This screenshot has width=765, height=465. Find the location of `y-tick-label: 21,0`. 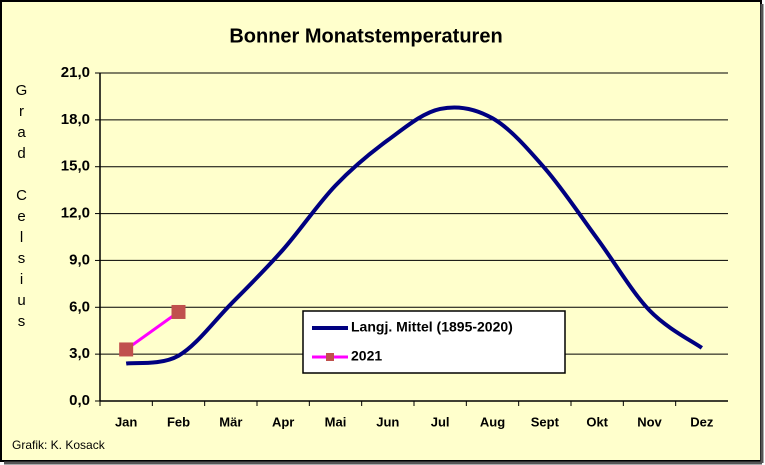

y-tick-label: 21,0 is located at coordinates (75, 72).